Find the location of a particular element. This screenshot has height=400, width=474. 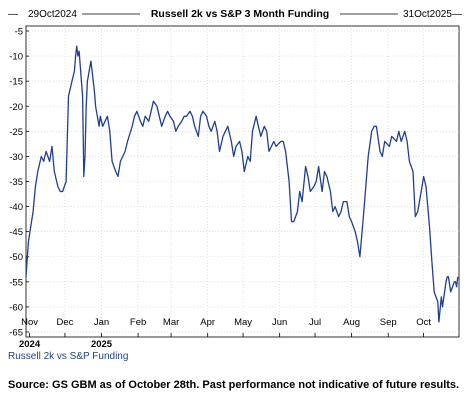

x-tick-label: Mar is located at coordinates (171, 322).